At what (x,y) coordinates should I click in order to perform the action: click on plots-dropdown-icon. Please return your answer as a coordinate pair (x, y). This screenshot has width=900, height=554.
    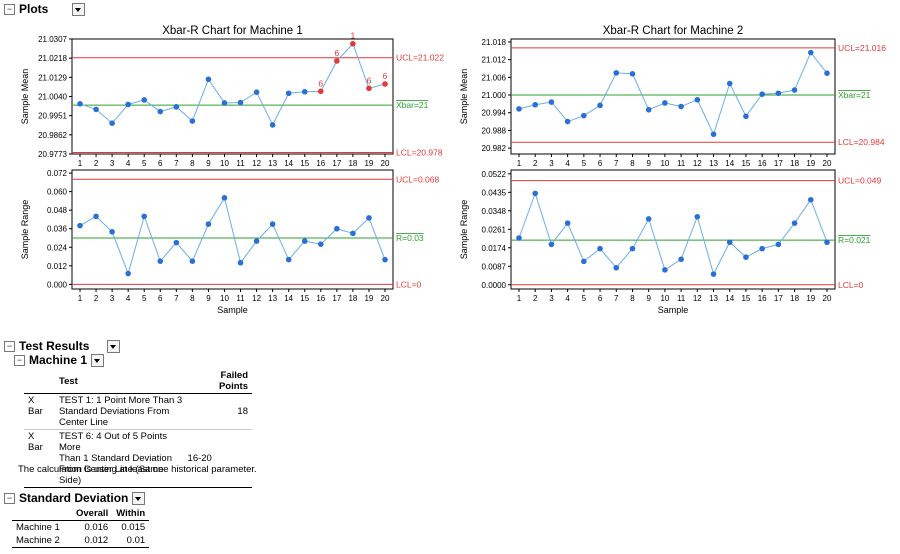
    Looking at the image, I should click on (79, 9).